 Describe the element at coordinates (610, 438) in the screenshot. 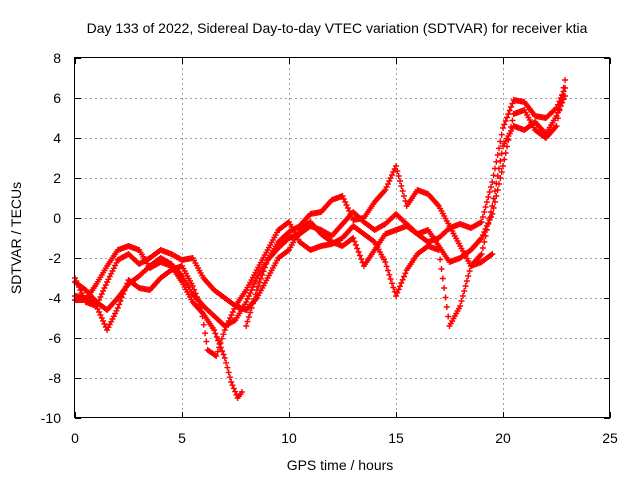

I see `x-tick-label: 25` at that location.